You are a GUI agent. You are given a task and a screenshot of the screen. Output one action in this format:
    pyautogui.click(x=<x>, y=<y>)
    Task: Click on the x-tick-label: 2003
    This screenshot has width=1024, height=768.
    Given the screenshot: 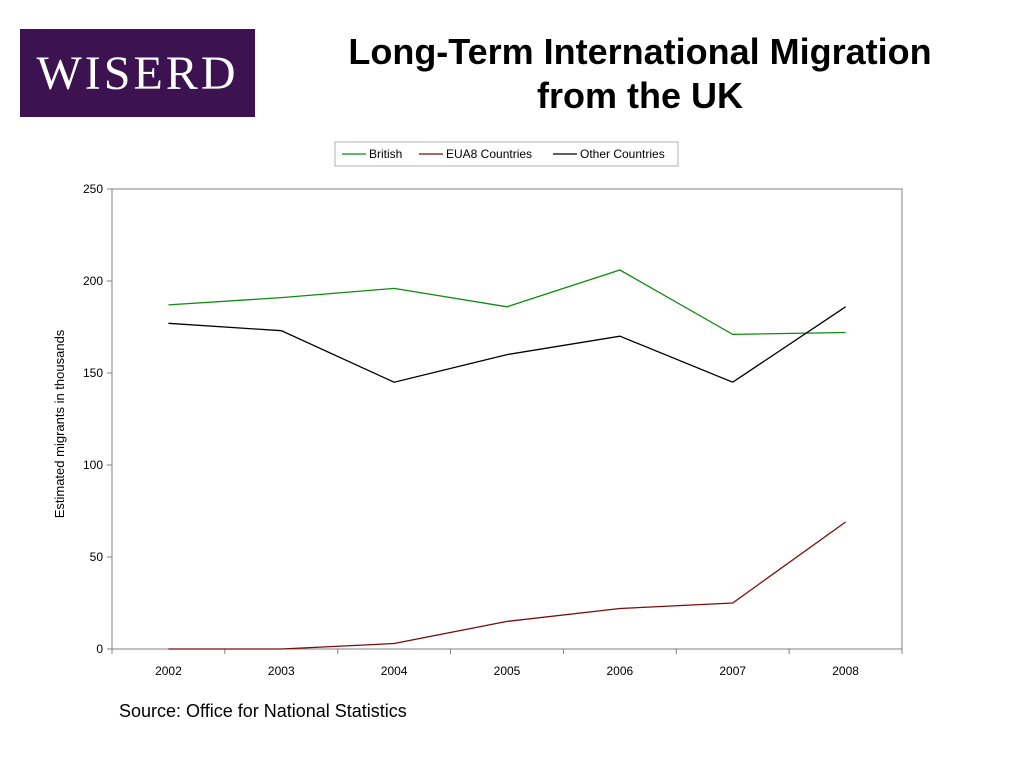 What is the action you would take?
    pyautogui.click(x=281, y=671)
    